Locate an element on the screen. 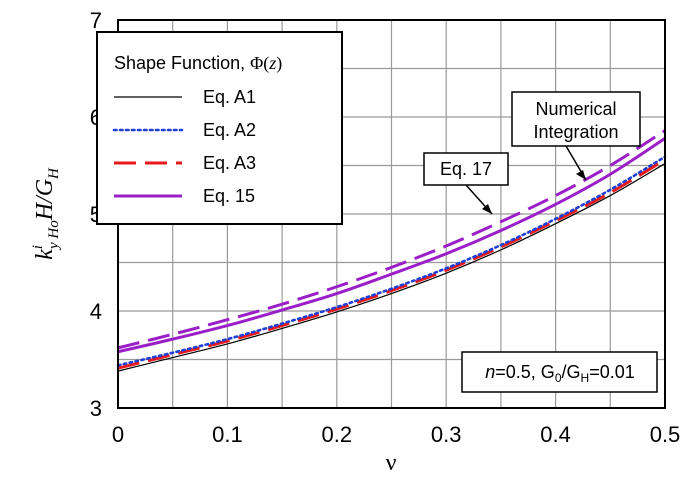  legend-title: Shape Function, Φ(z) is located at coordinates (198, 63).